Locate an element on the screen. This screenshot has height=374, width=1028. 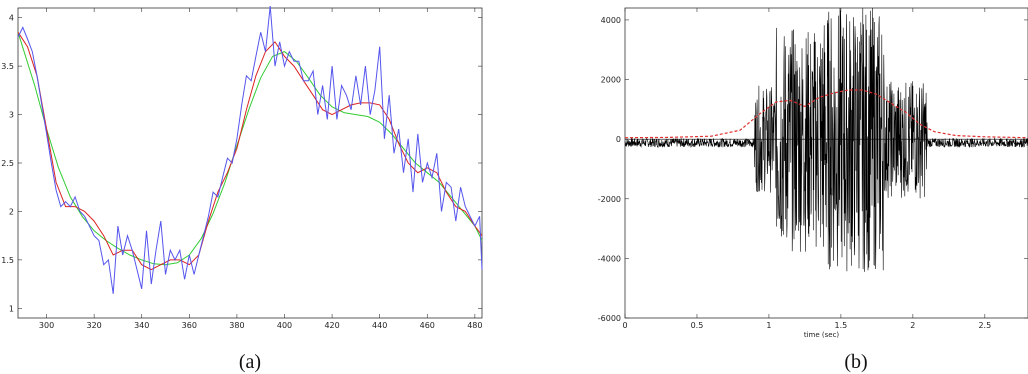
x-tick-label: 340 is located at coordinates (141, 325).